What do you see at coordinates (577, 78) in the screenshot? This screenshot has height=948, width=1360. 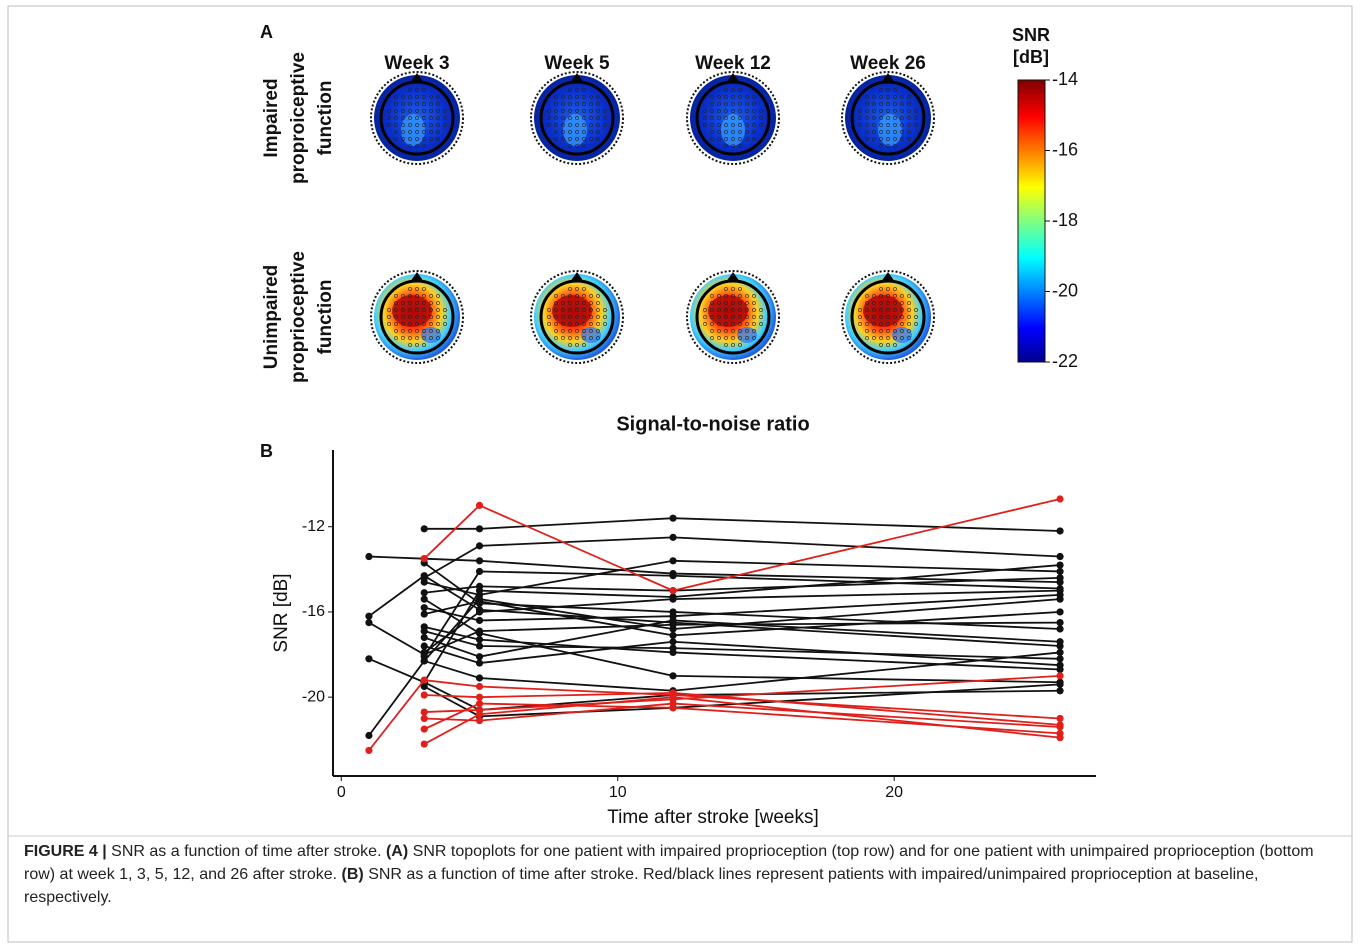 I see `nose` at bounding box center [577, 78].